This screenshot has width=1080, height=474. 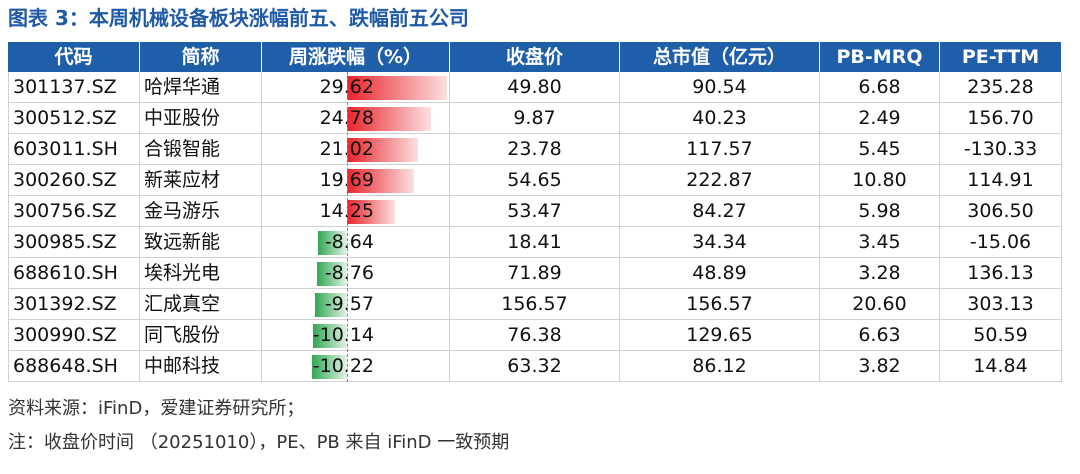 What do you see at coordinates (880, 57) in the screenshot?
I see `header-cell: PB-MRQ` at bounding box center [880, 57].